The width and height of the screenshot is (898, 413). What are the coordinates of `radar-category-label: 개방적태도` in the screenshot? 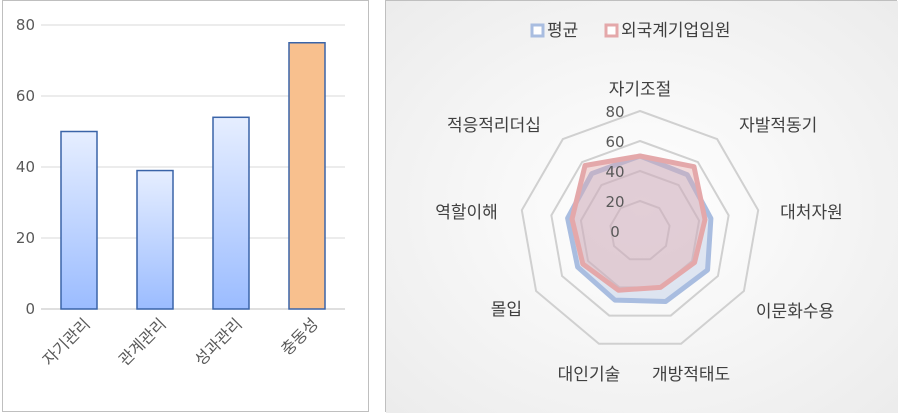 It's located at (691, 375).